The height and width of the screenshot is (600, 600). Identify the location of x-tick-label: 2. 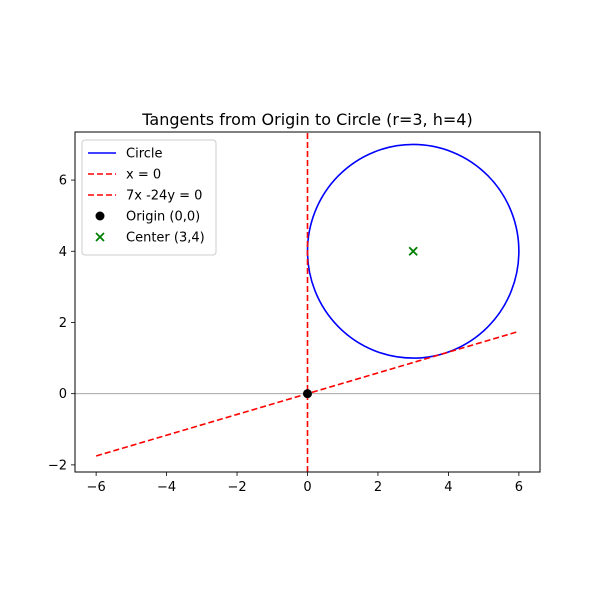
(378, 487).